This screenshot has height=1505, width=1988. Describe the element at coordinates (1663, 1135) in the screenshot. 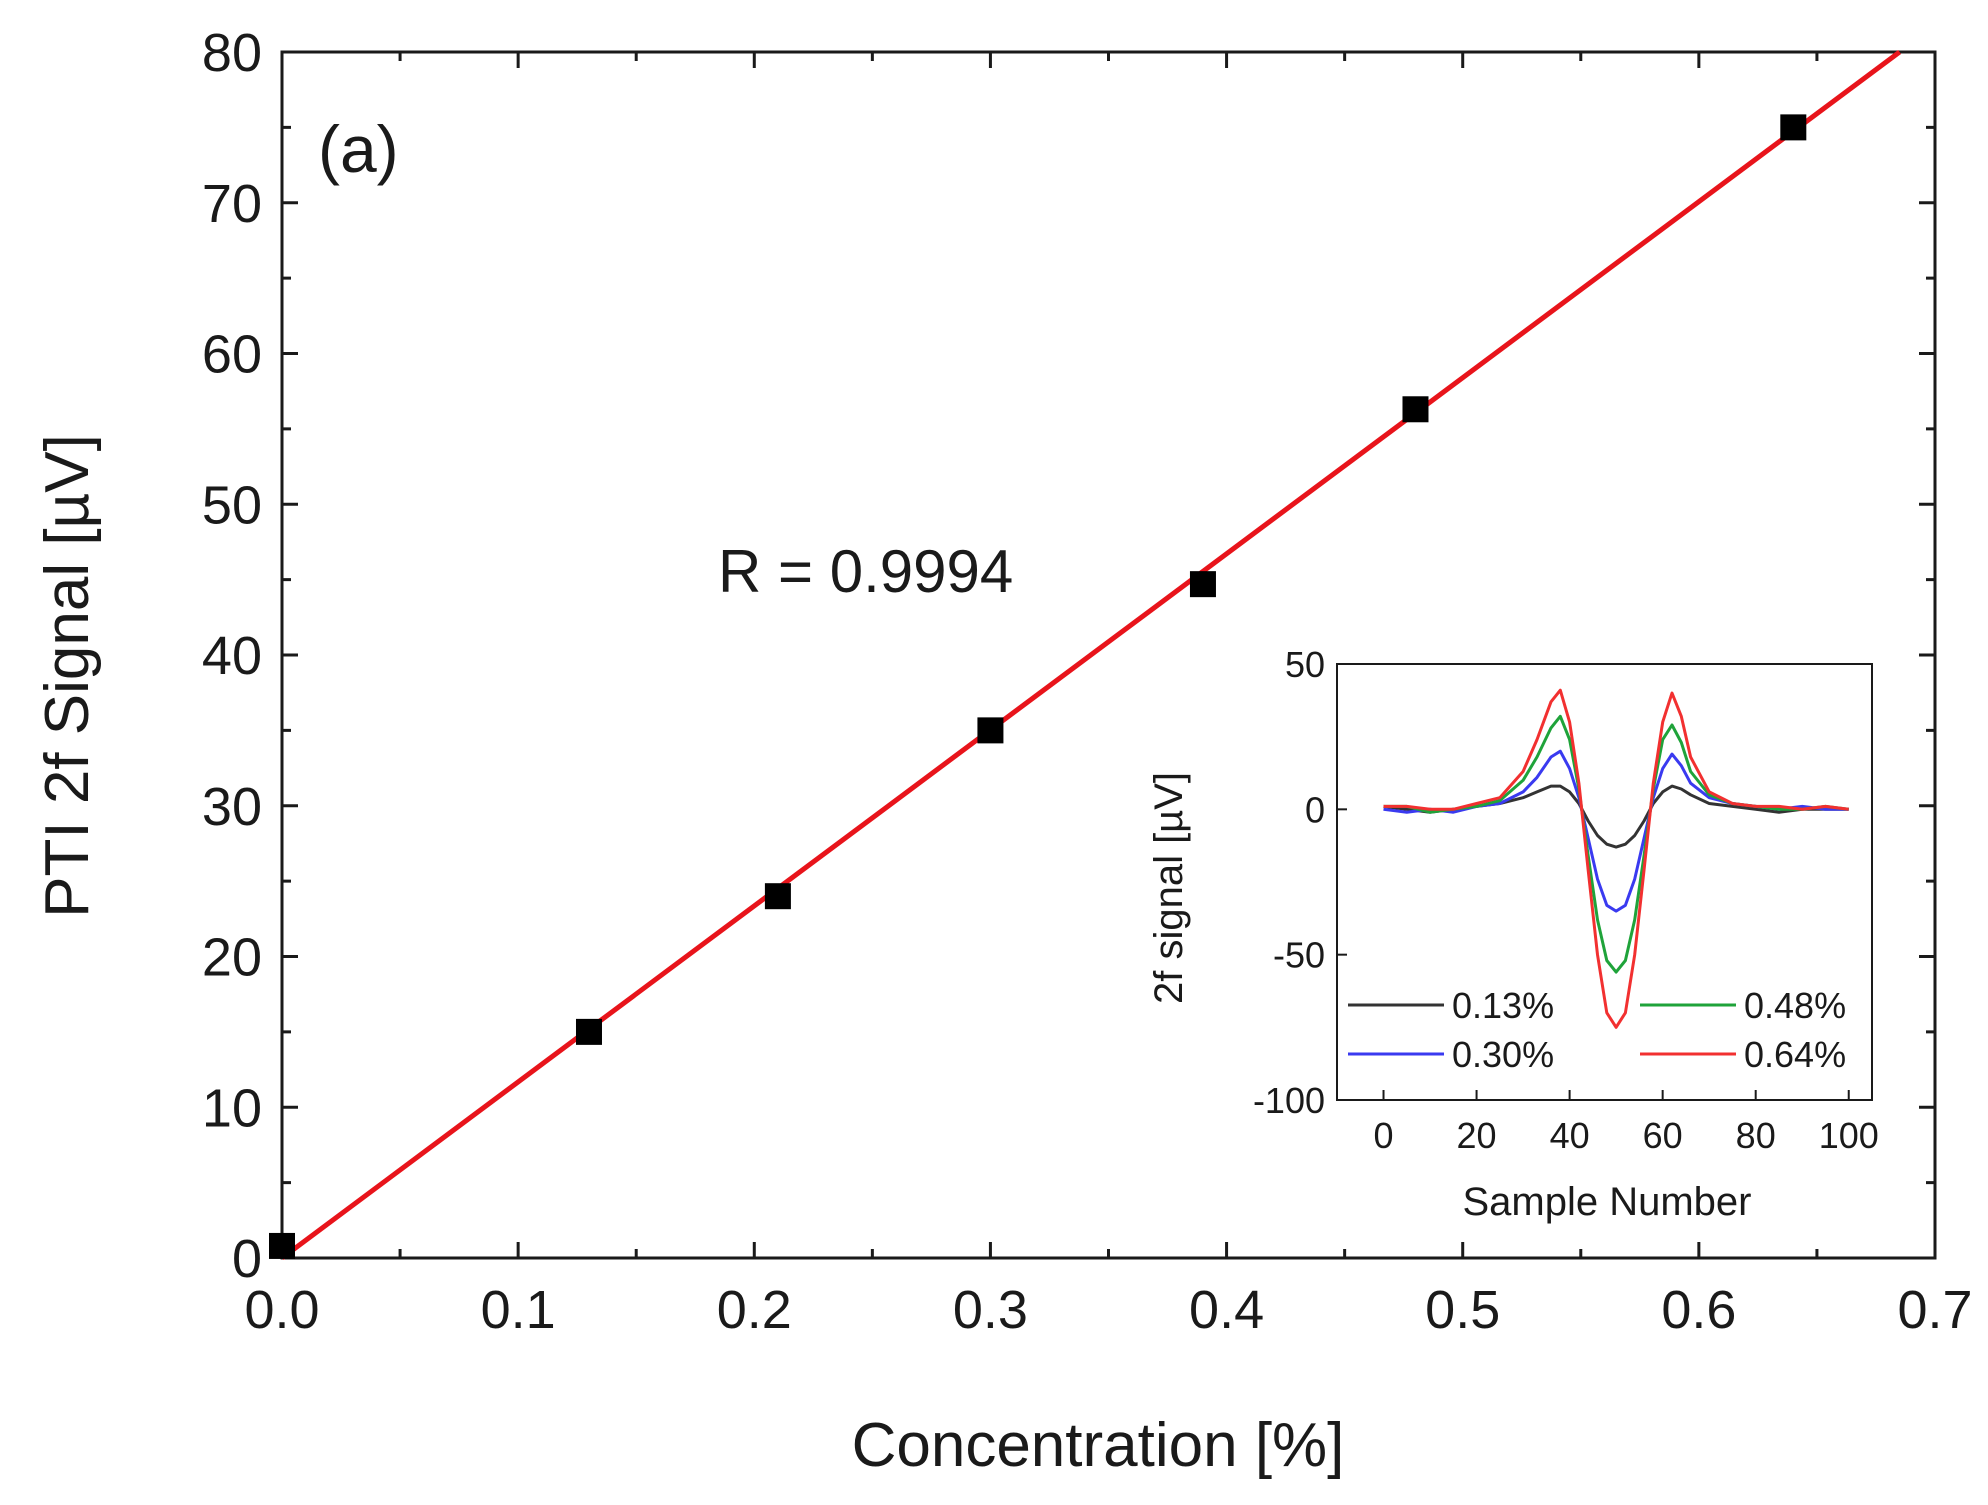

I see `inset-x-tick-label: 60` at that location.